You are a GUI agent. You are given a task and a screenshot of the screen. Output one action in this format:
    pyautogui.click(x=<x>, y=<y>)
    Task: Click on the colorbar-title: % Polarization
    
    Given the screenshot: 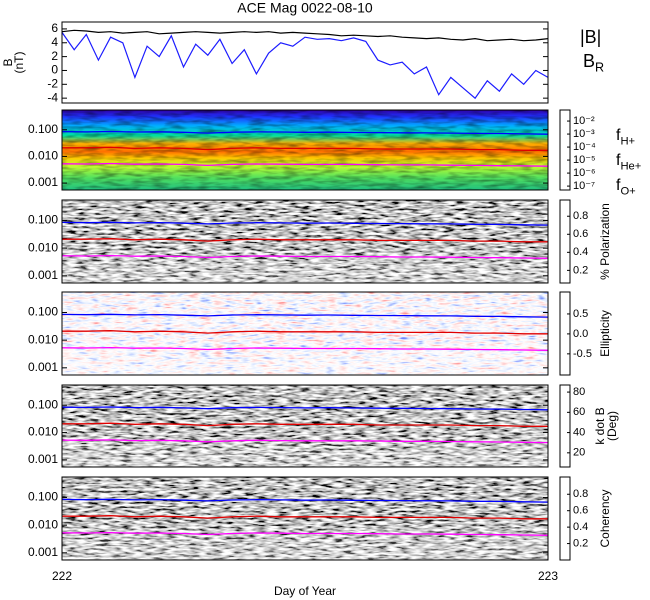 What is the action you would take?
    pyautogui.click(x=605, y=241)
    